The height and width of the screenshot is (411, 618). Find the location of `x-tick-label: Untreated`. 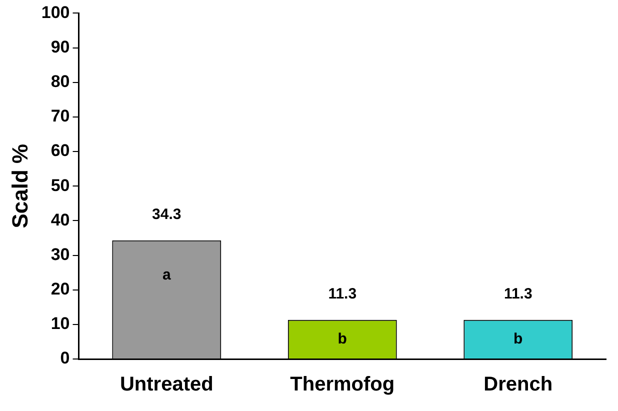

x-tick-label: Untreated is located at coordinates (167, 385).